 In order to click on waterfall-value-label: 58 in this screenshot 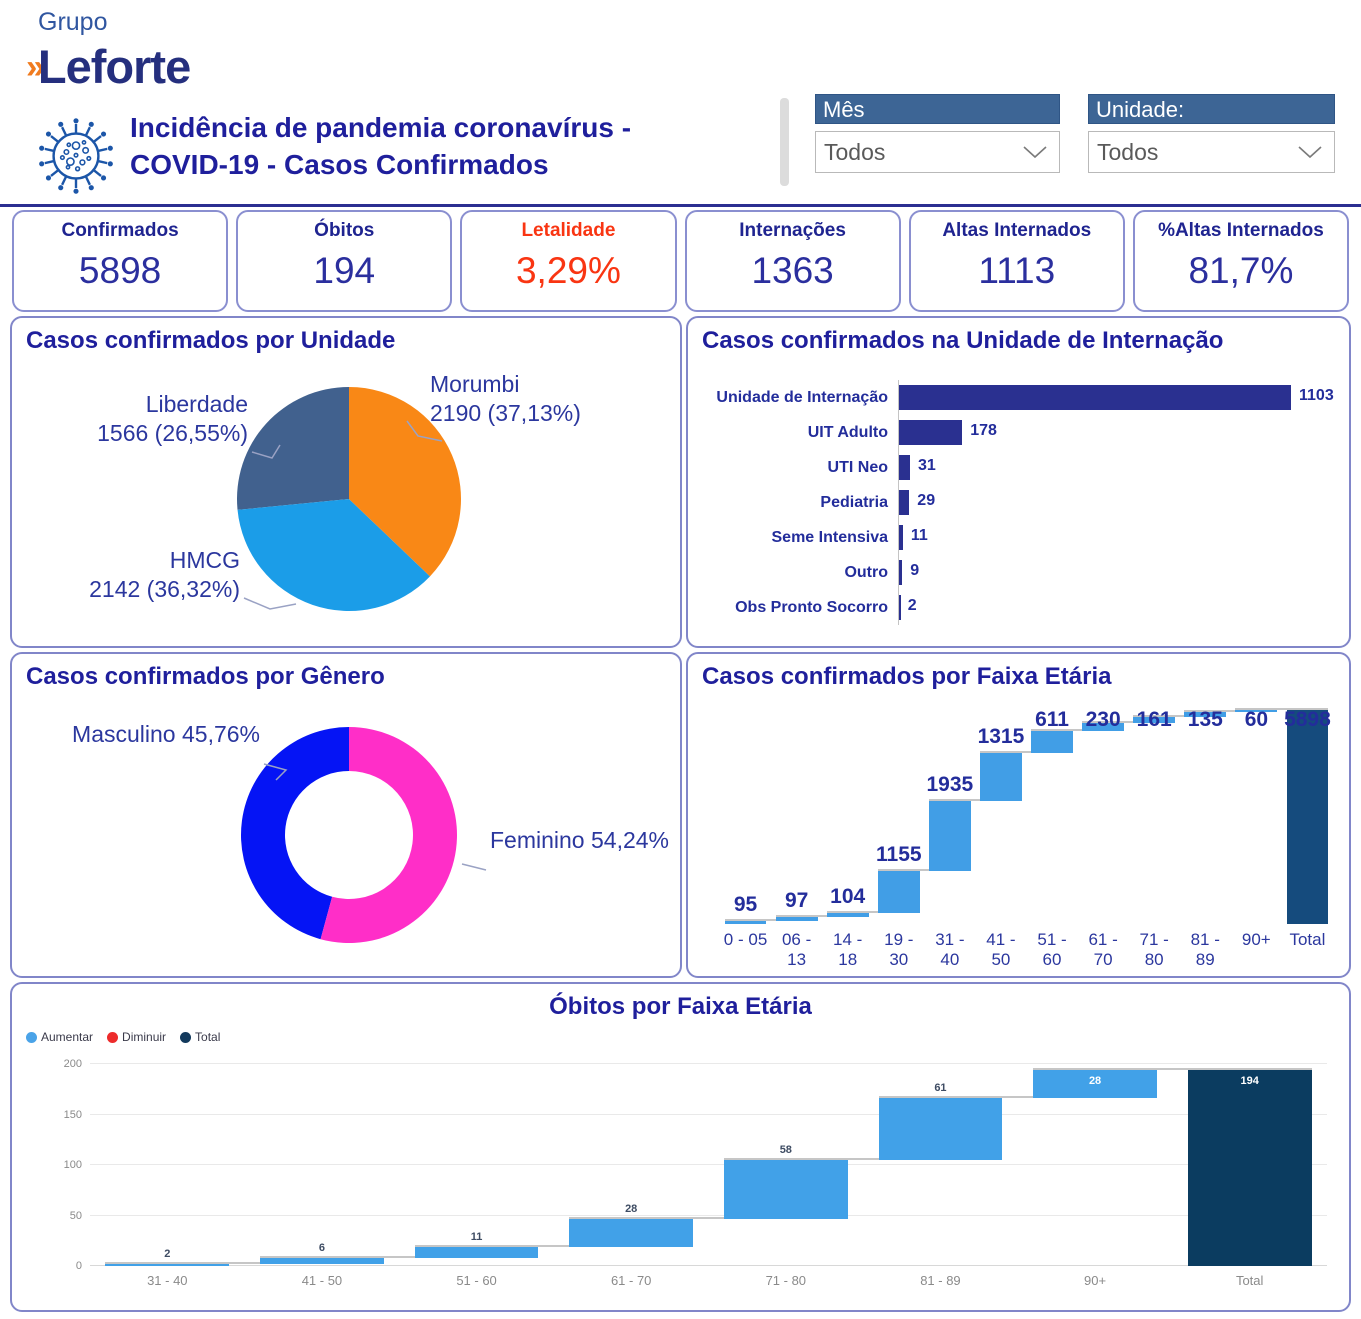, I will do `click(785, 1149)`.